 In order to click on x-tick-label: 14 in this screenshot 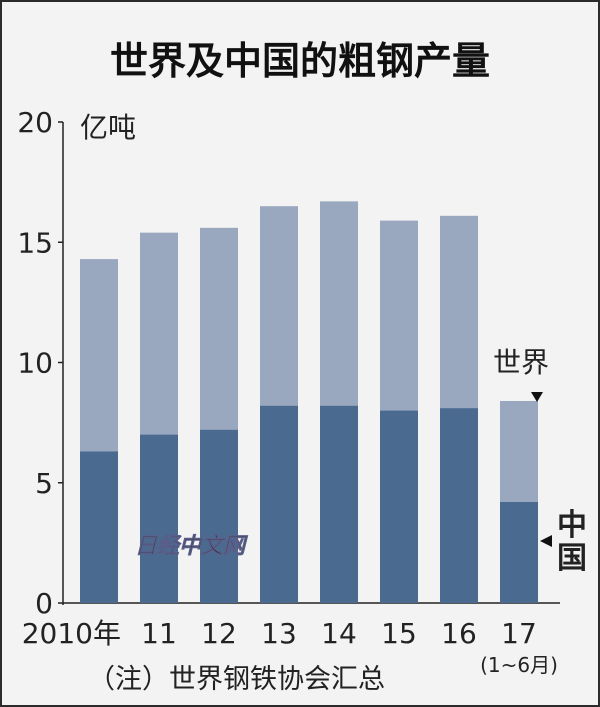, I will do `click(339, 633)`.